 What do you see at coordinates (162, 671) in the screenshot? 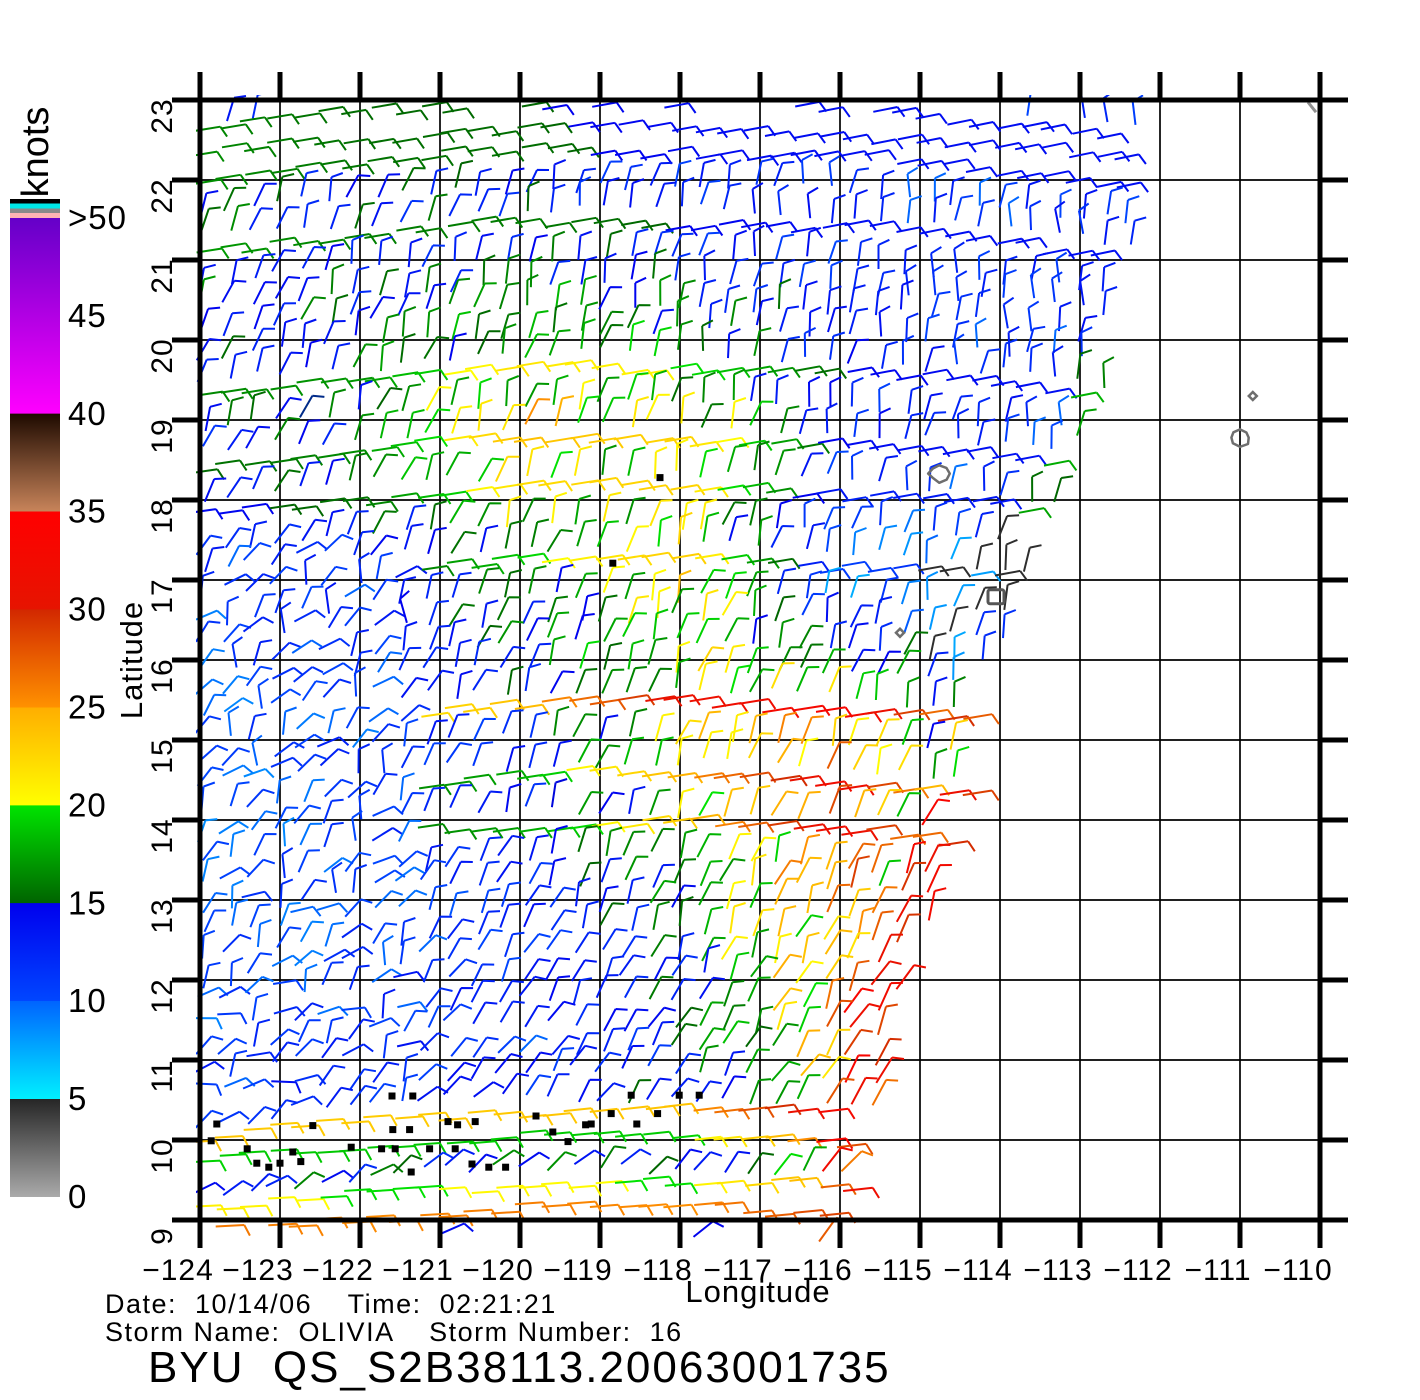
I see `y-tick-labels: 9 10 11 12 13 14 15 16 17 18 19 20 21 22 23` at bounding box center [162, 671].